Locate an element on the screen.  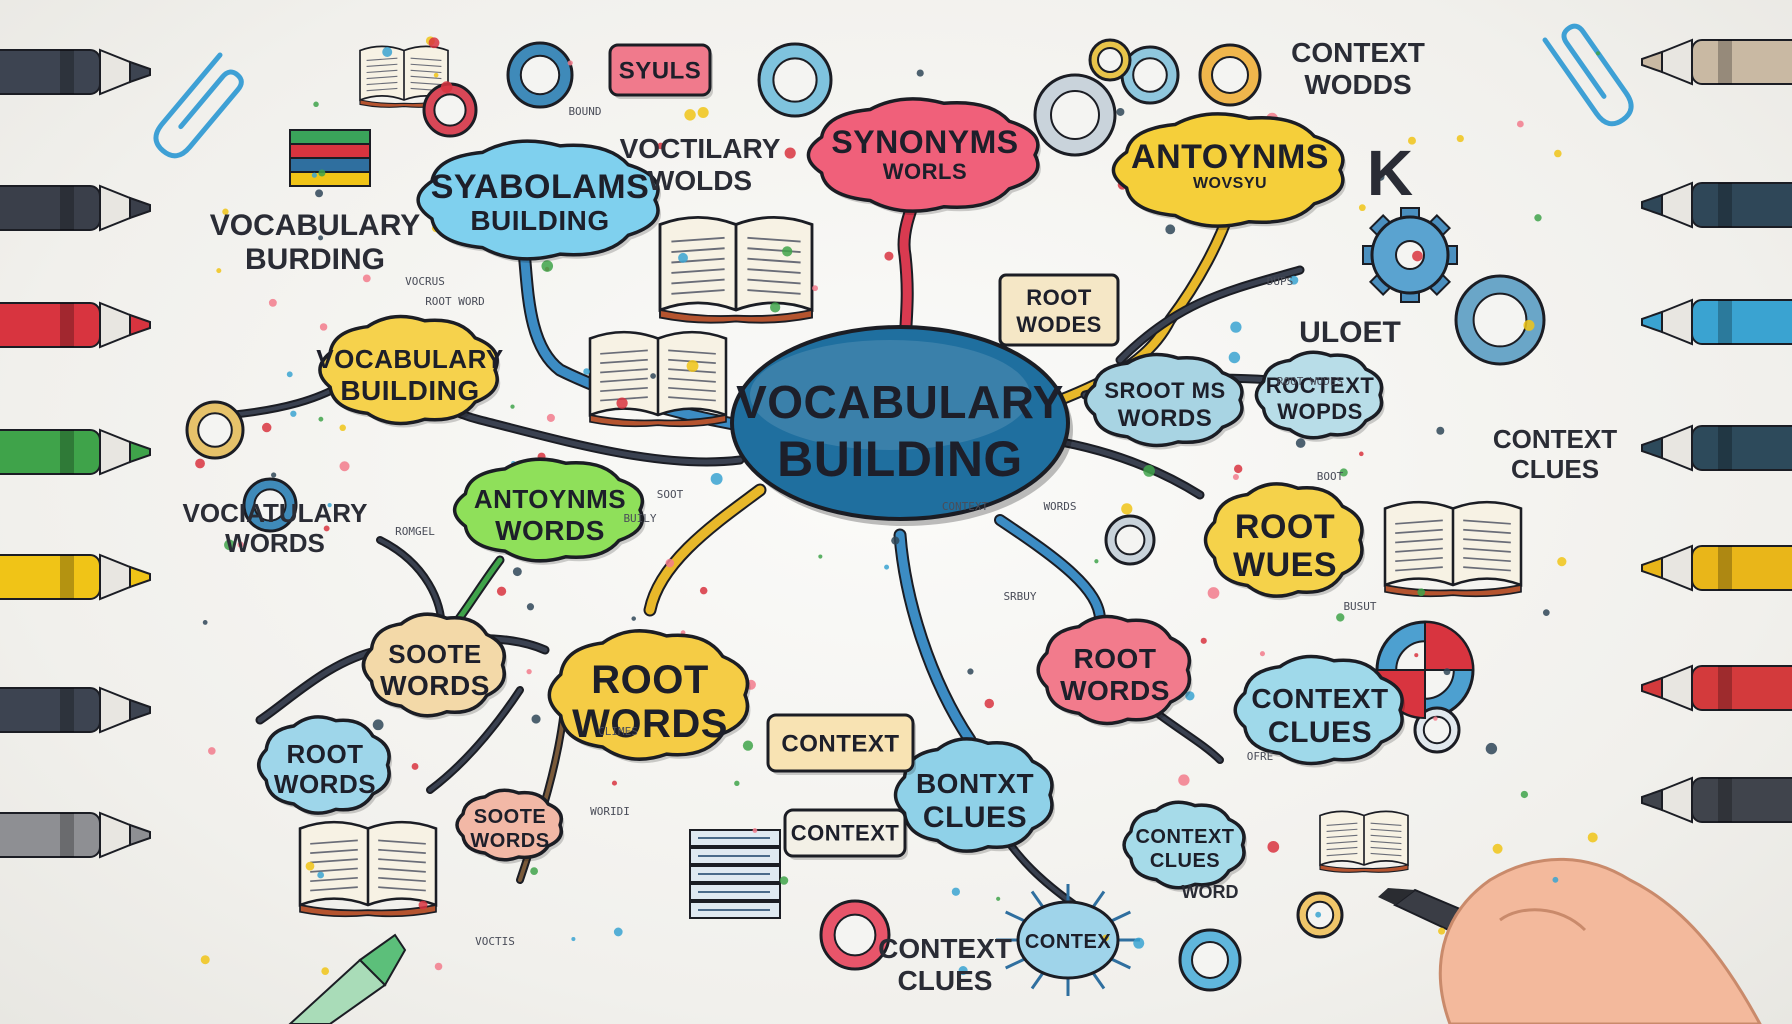
floating-k-letter: K is located at coordinates (1390, 173).